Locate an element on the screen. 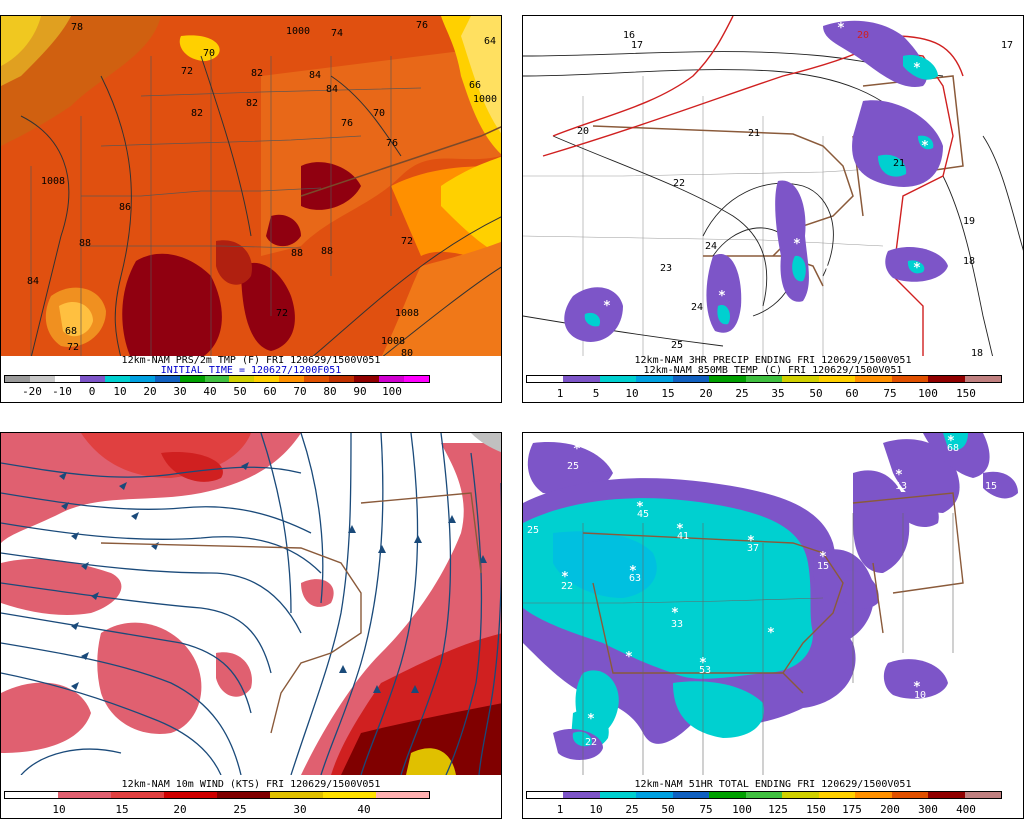  wind-scale-labels: 10 15 20 25 30 40 is located at coordinates (217, 809).